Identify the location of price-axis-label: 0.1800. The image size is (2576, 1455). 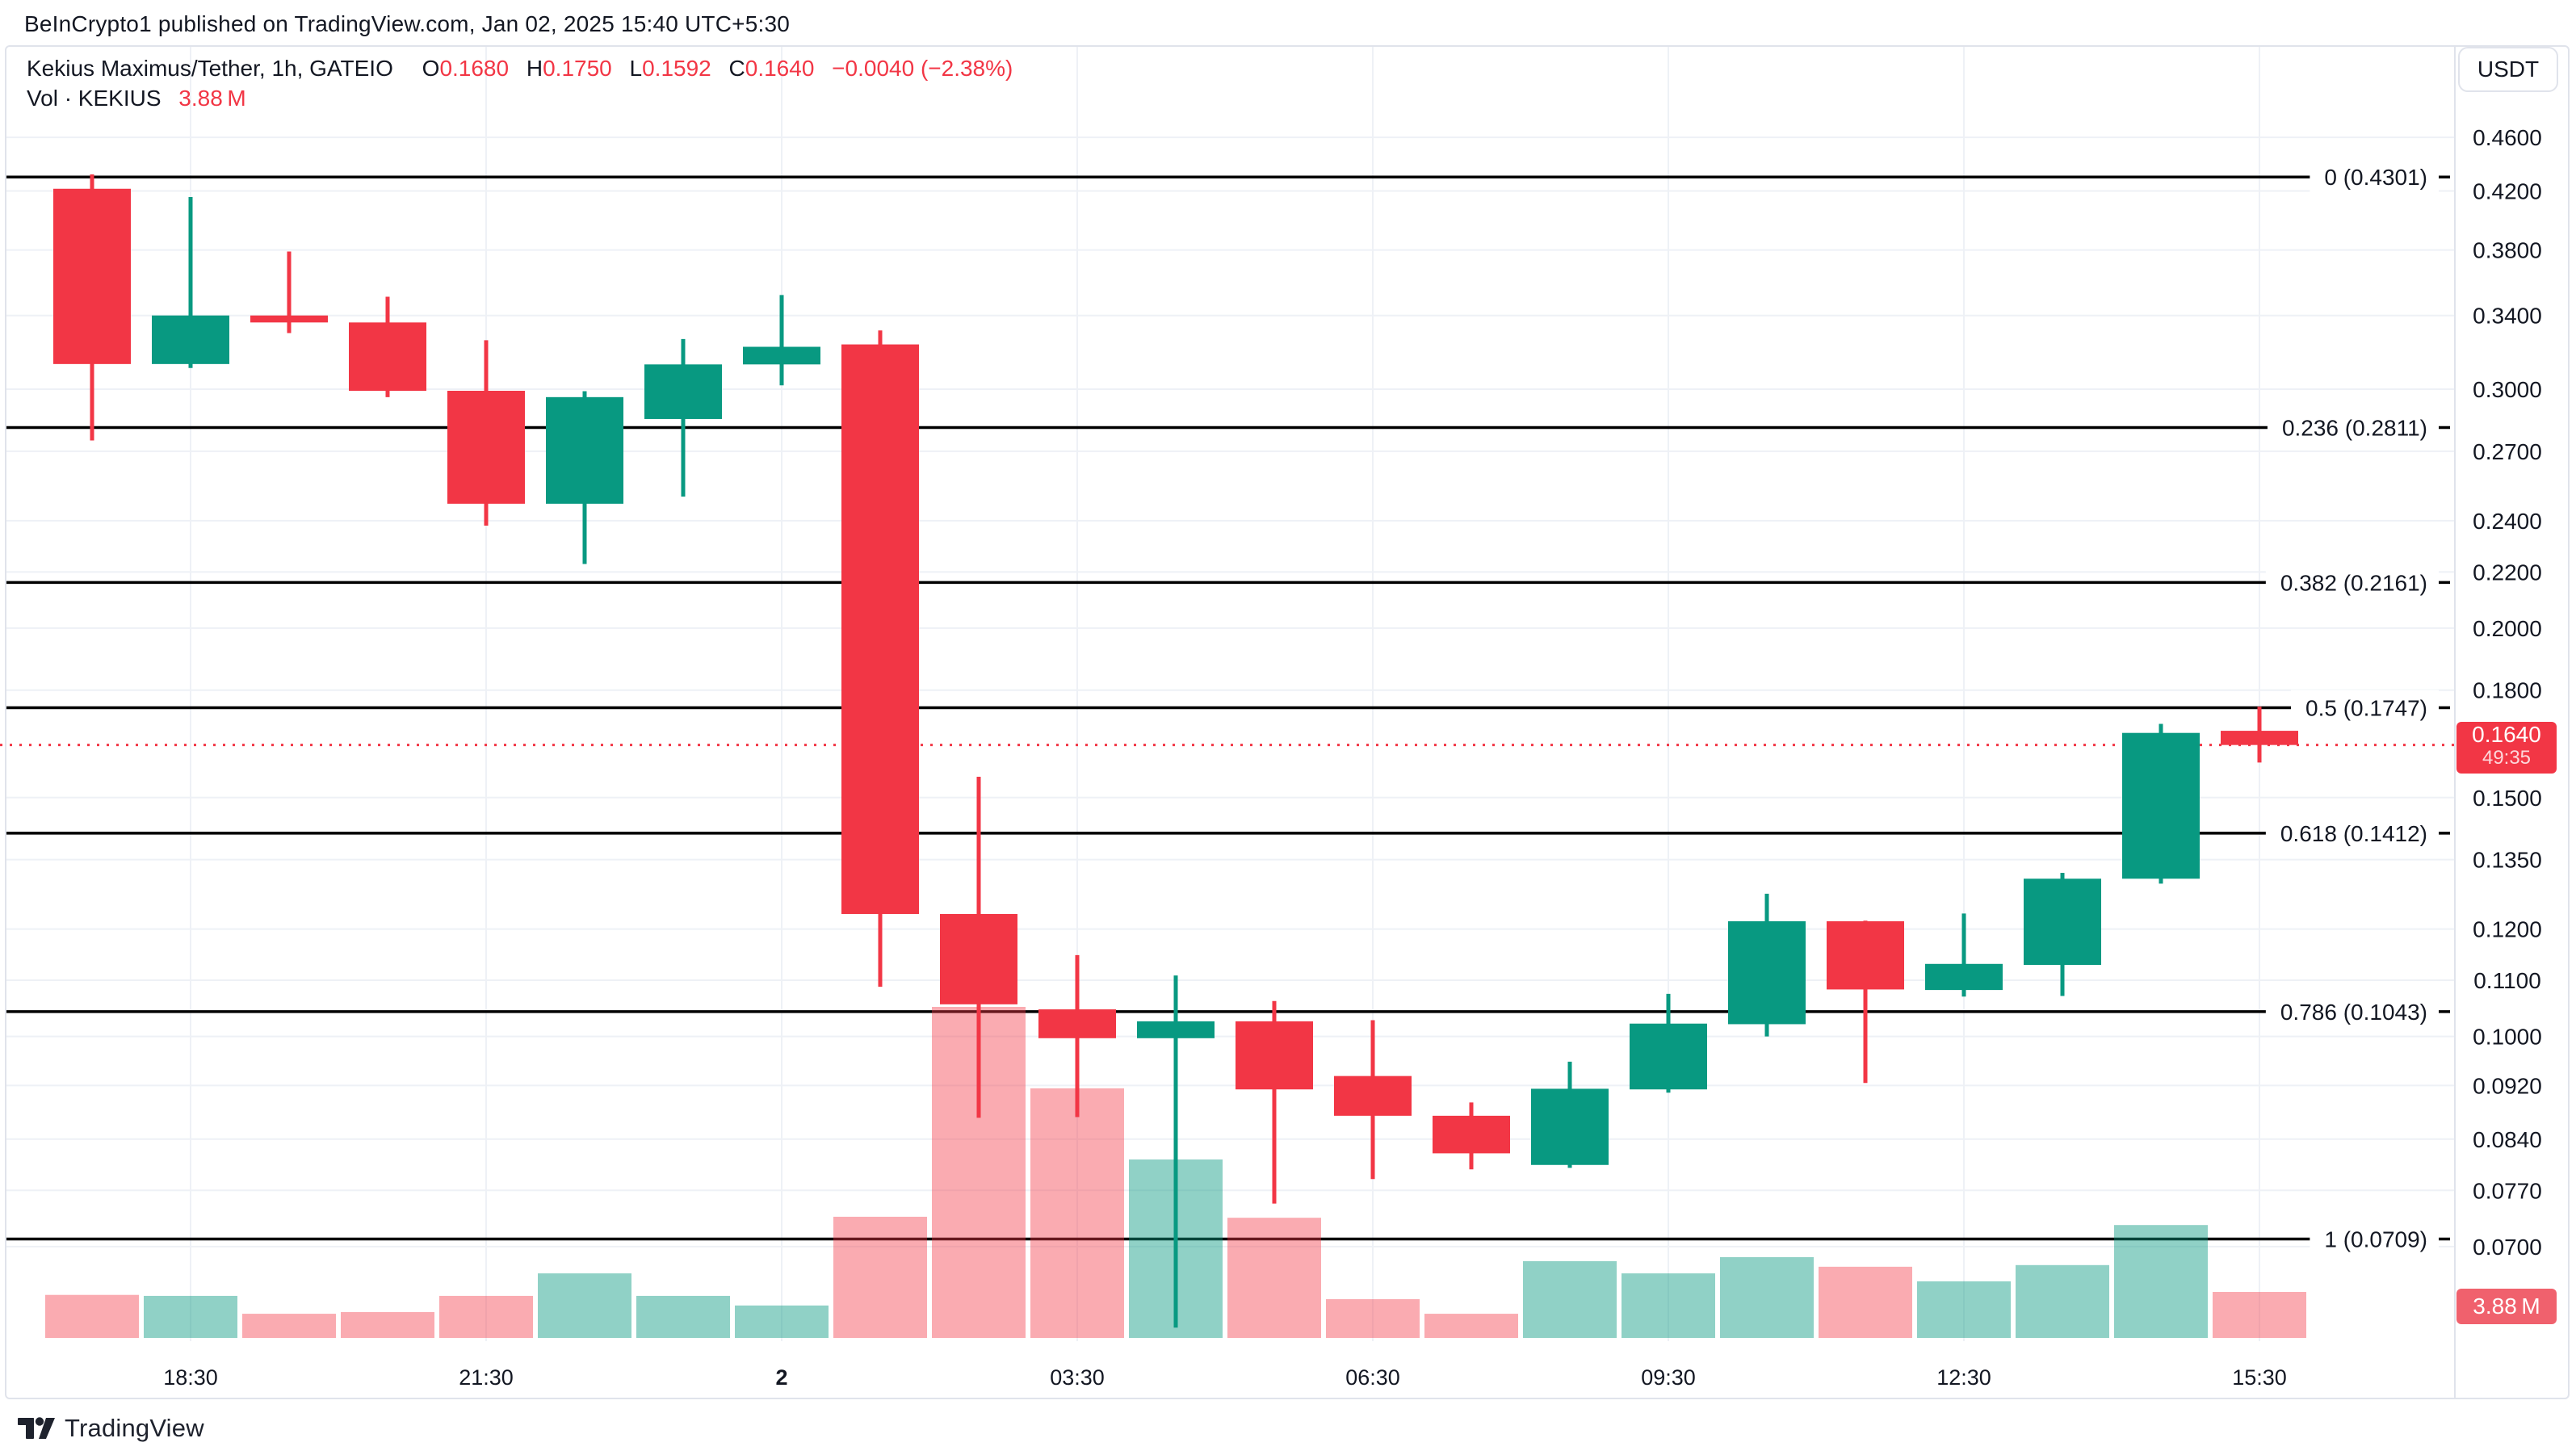
(2507, 690).